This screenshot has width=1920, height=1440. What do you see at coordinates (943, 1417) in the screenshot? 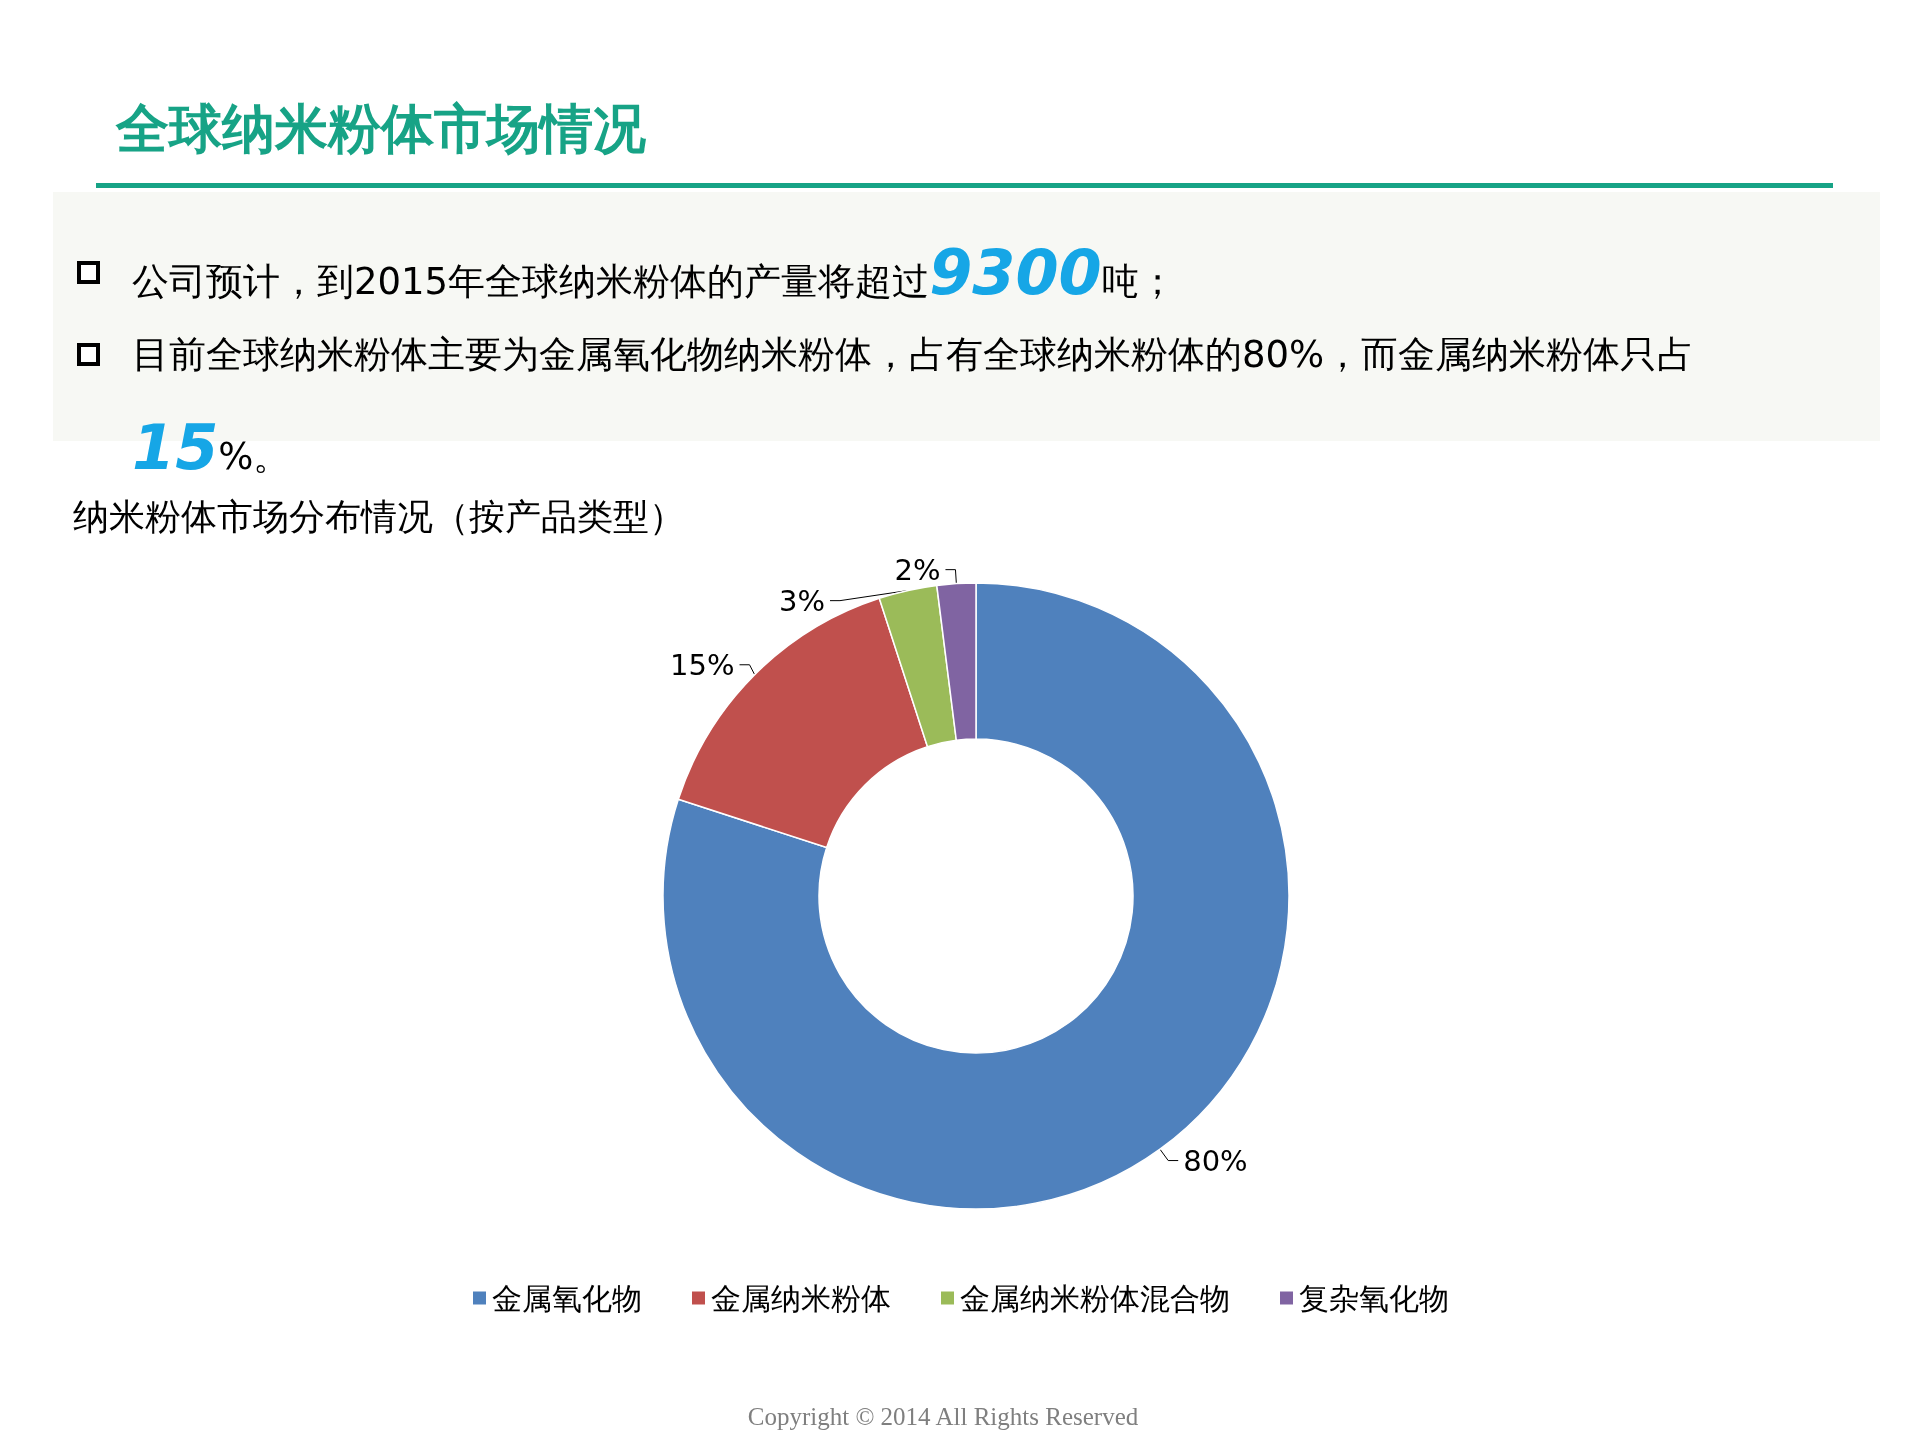
I see `text: Copyright © 2014 All Rights Reserved` at bounding box center [943, 1417].